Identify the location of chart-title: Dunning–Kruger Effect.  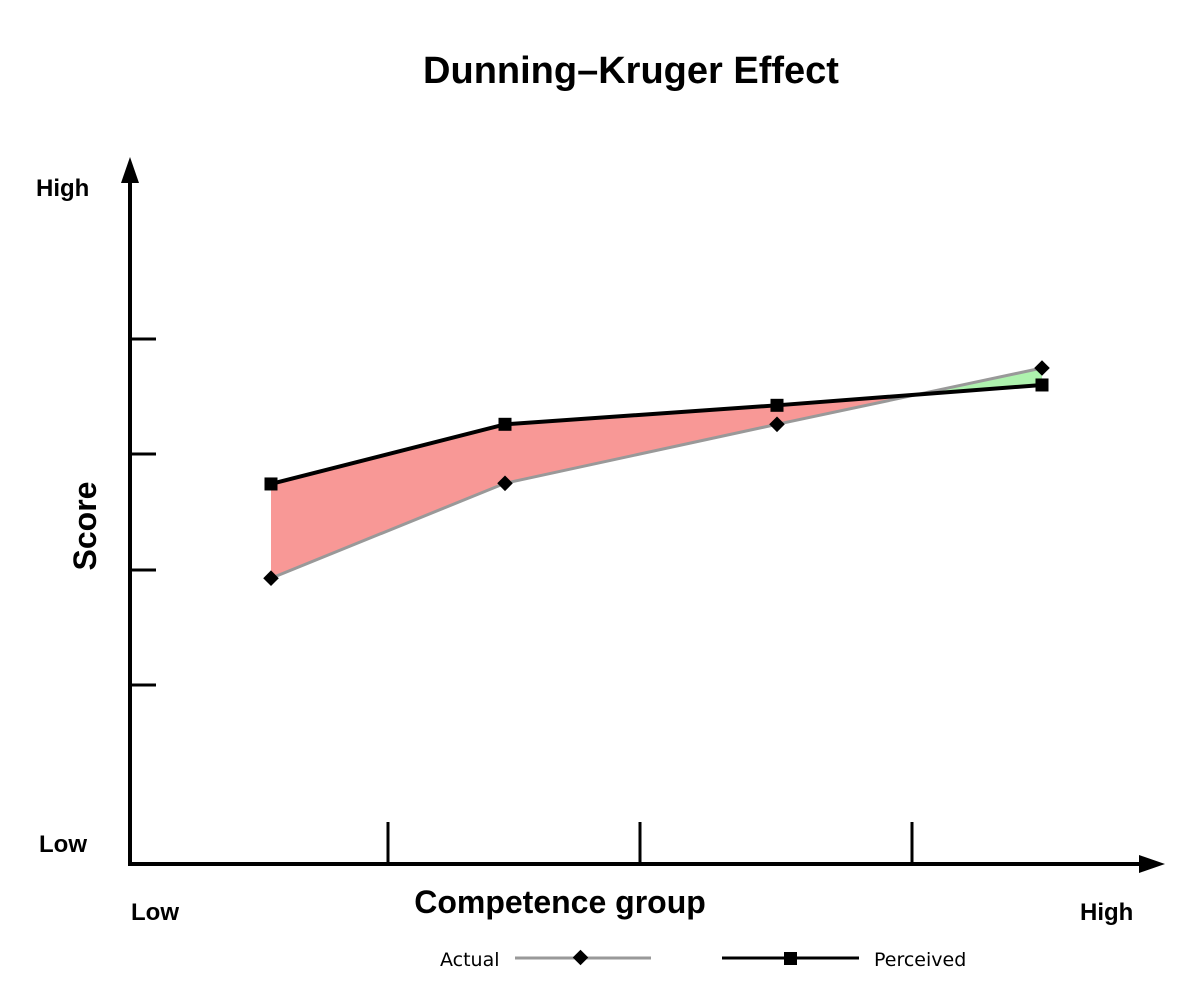
(631, 71).